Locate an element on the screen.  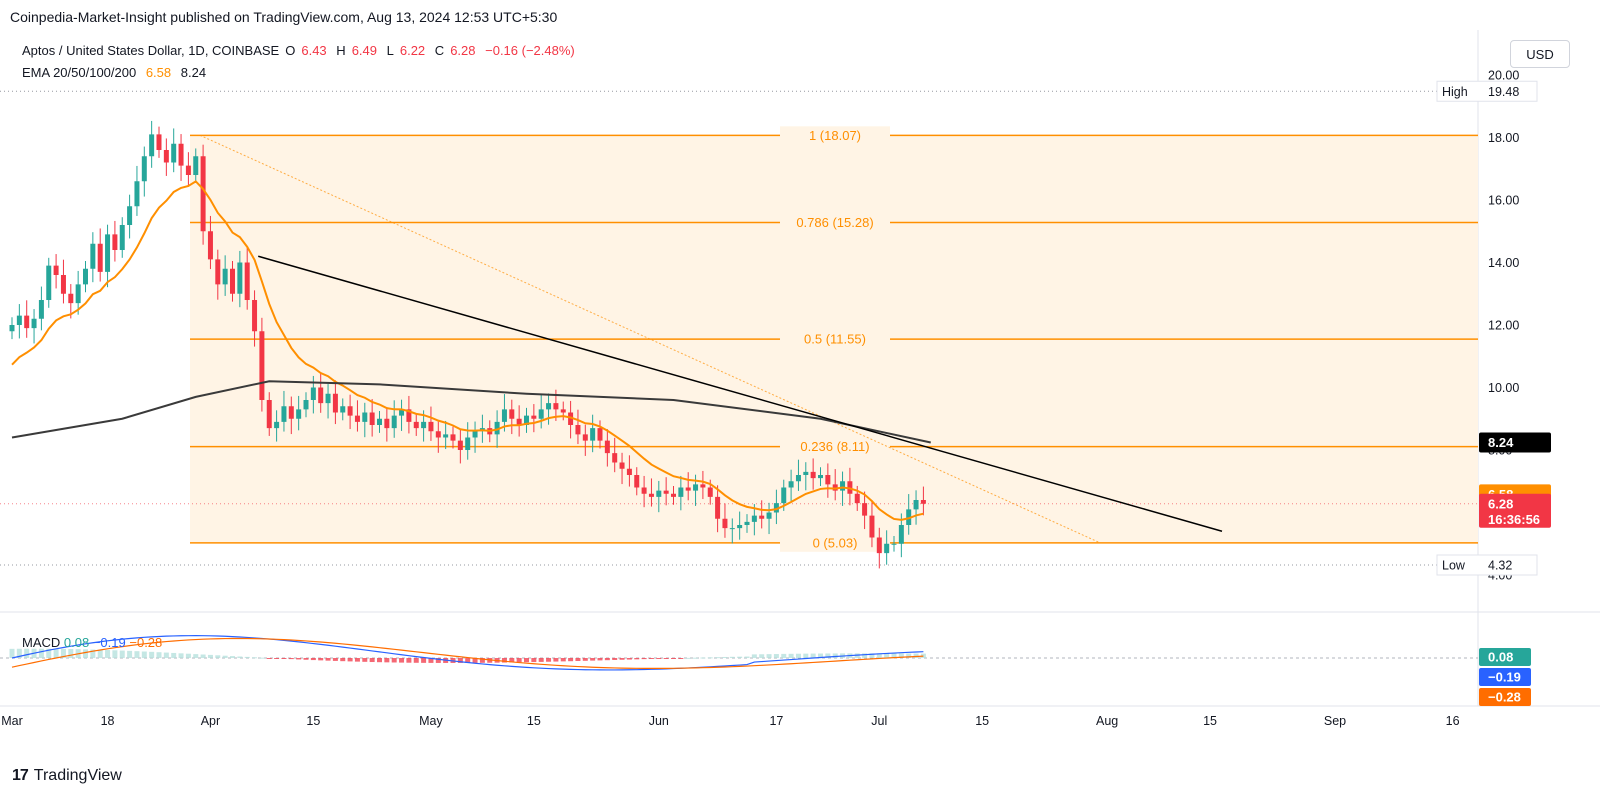
ema-label: EMA 20/50/100/200 is located at coordinates (79, 72).